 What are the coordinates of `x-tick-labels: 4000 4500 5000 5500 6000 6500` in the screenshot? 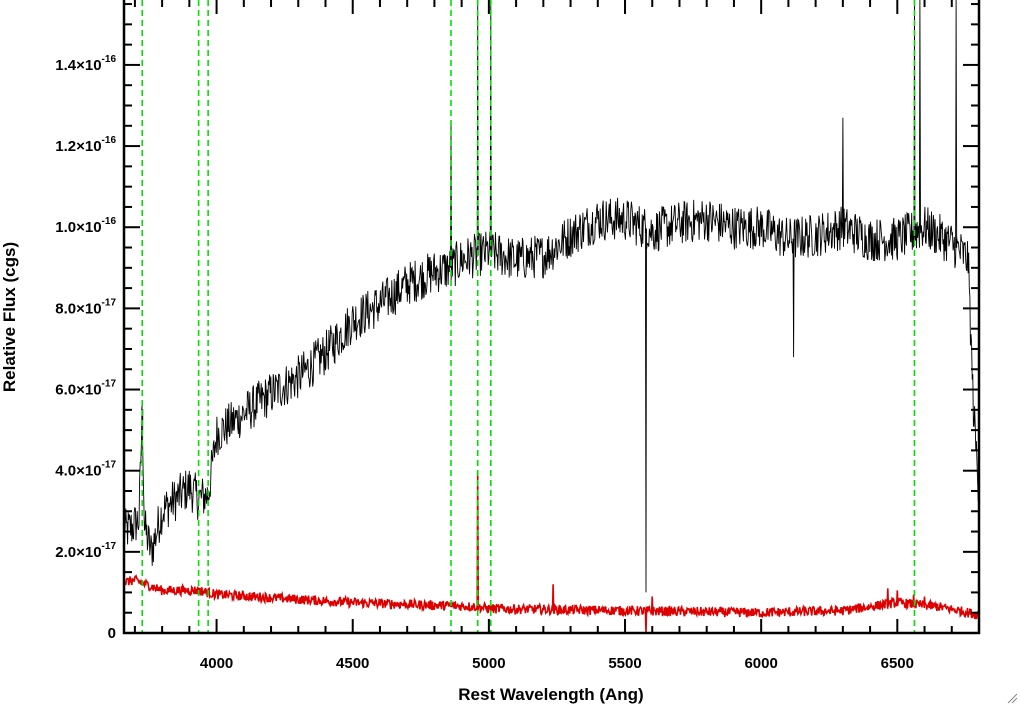 It's located at (557, 663).